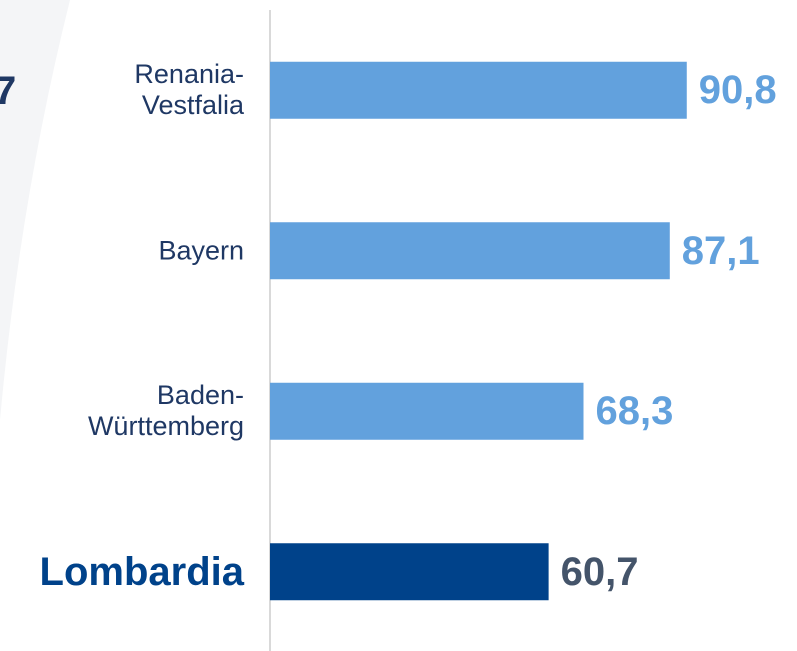  Describe the element at coordinates (189, 90) in the screenshot. I see `category-label: Renania- Vestfalia` at that location.